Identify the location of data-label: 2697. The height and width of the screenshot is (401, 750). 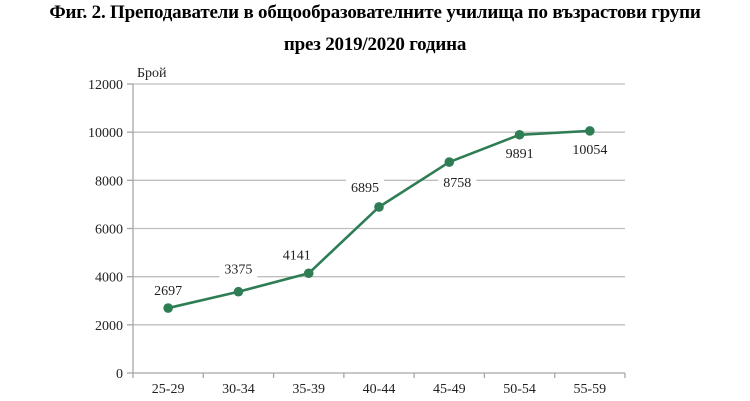
(168, 291).